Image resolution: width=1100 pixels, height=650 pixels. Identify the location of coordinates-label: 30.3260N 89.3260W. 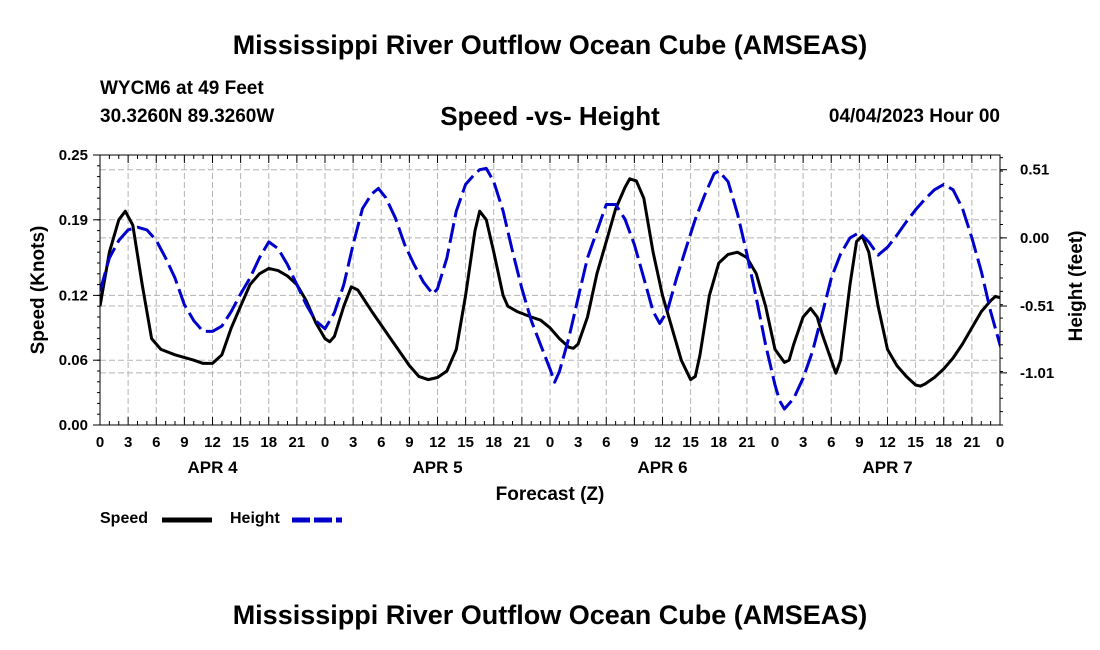
(187, 116).